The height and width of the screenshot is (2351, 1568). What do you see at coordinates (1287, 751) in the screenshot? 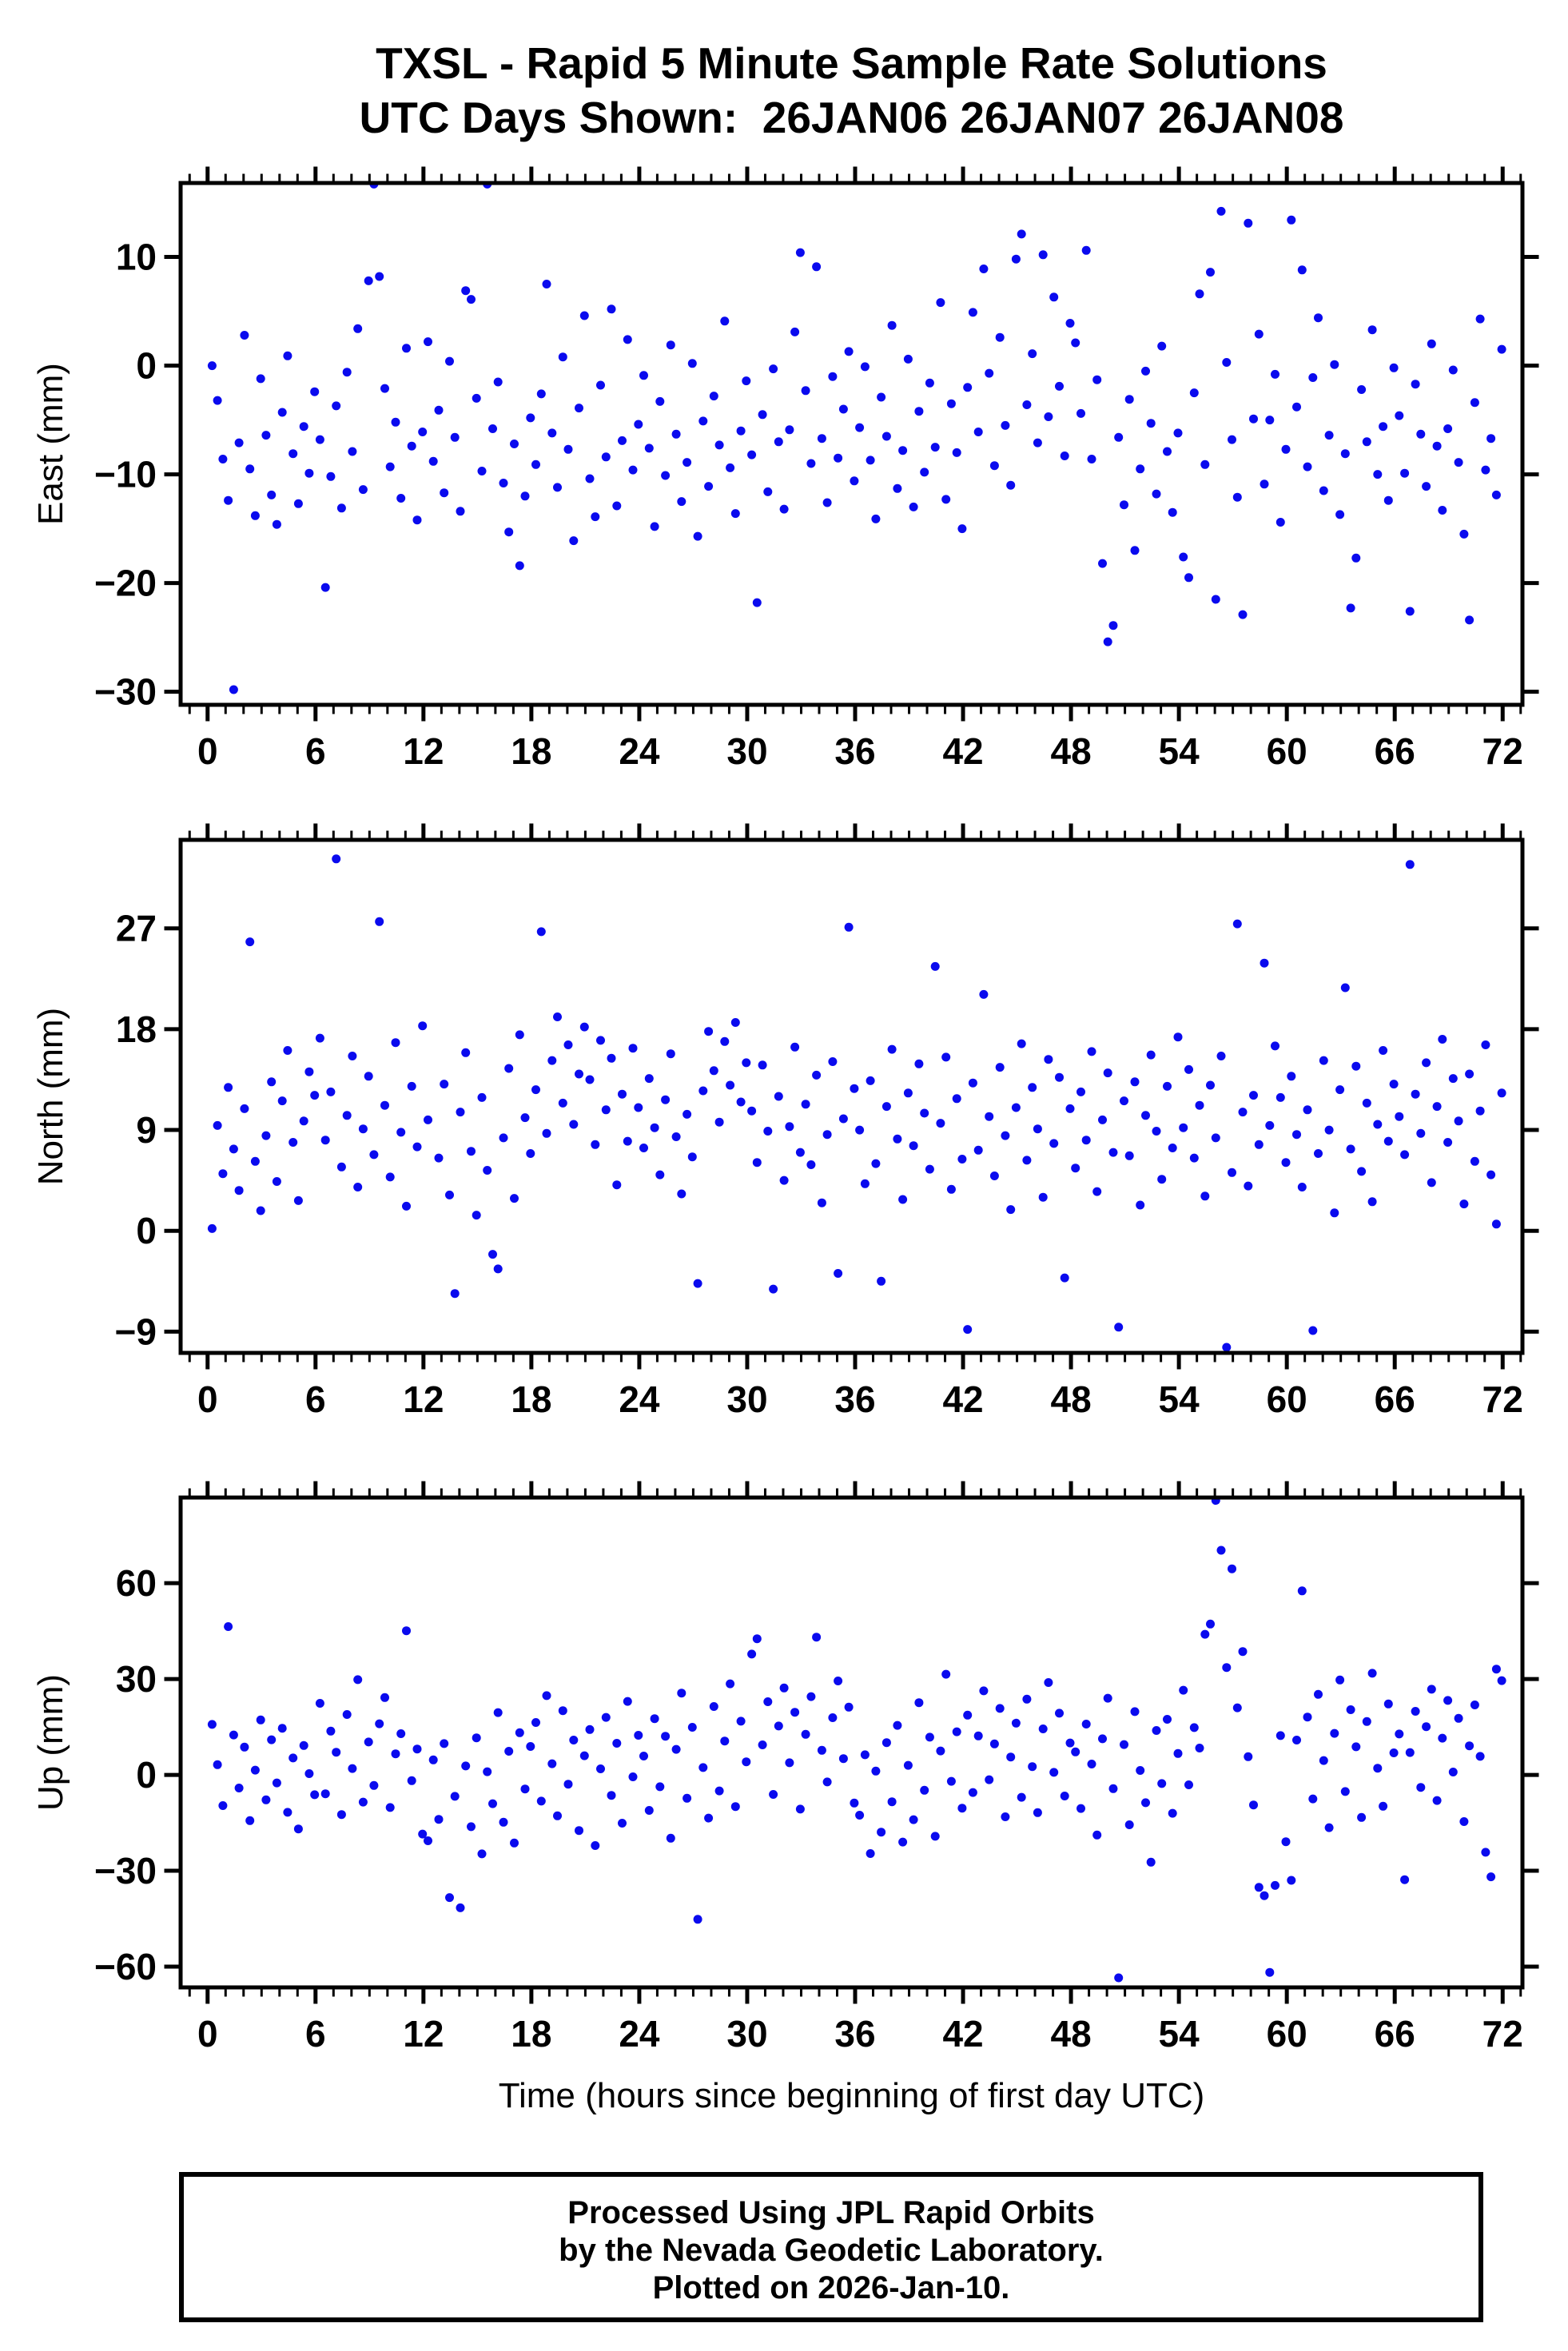
I see `x-tick-label: 60` at bounding box center [1287, 751].